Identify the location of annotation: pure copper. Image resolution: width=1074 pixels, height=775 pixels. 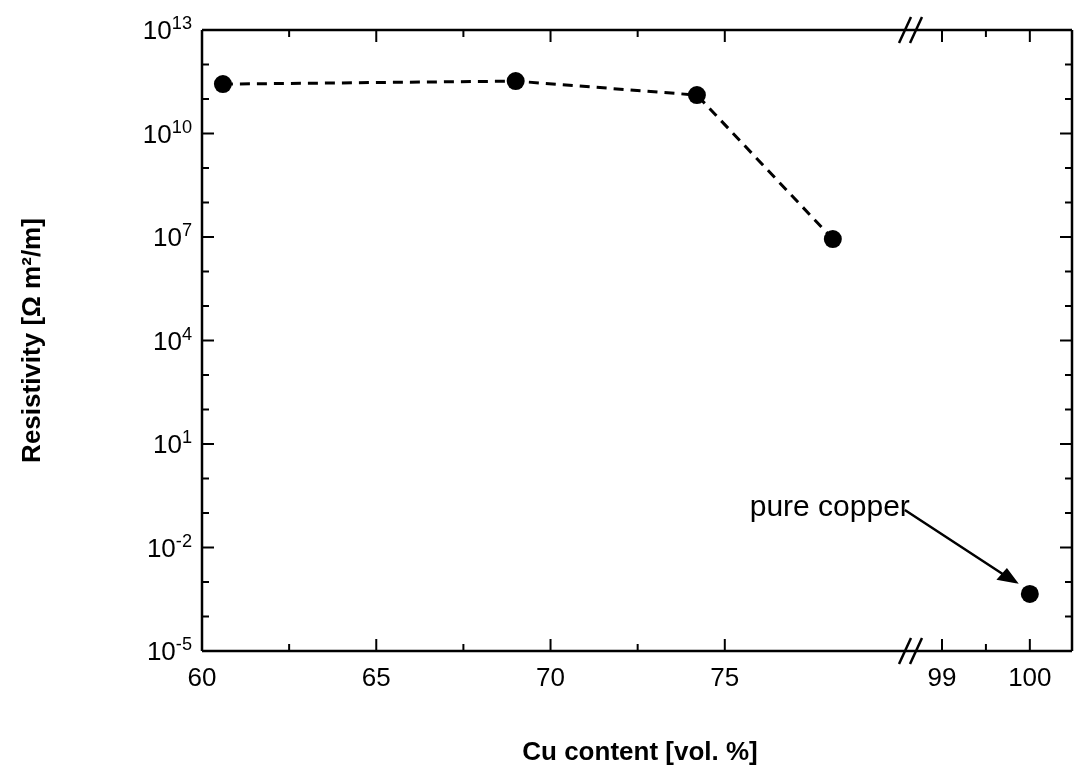
(829, 505).